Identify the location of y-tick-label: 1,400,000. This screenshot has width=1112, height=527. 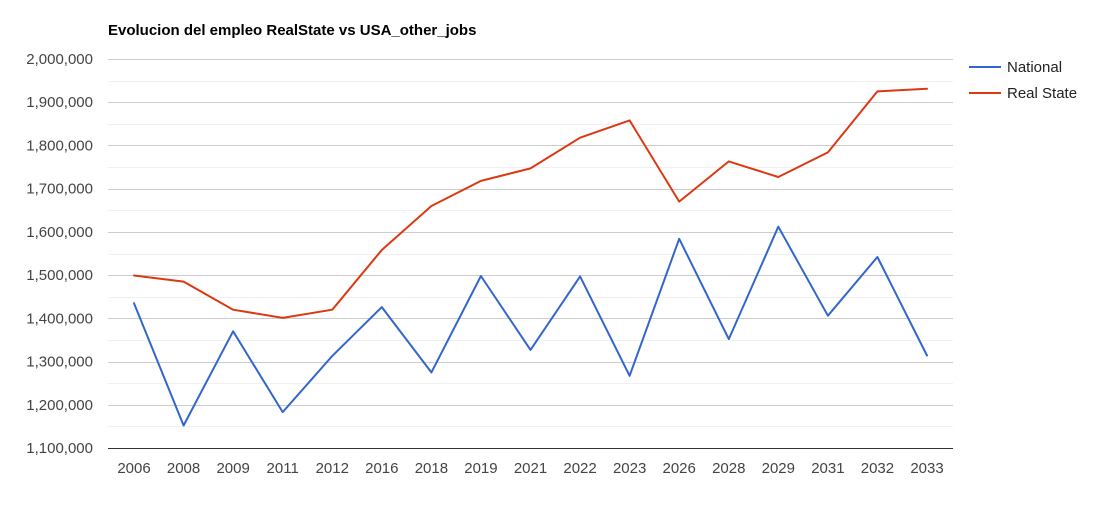
(59, 318).